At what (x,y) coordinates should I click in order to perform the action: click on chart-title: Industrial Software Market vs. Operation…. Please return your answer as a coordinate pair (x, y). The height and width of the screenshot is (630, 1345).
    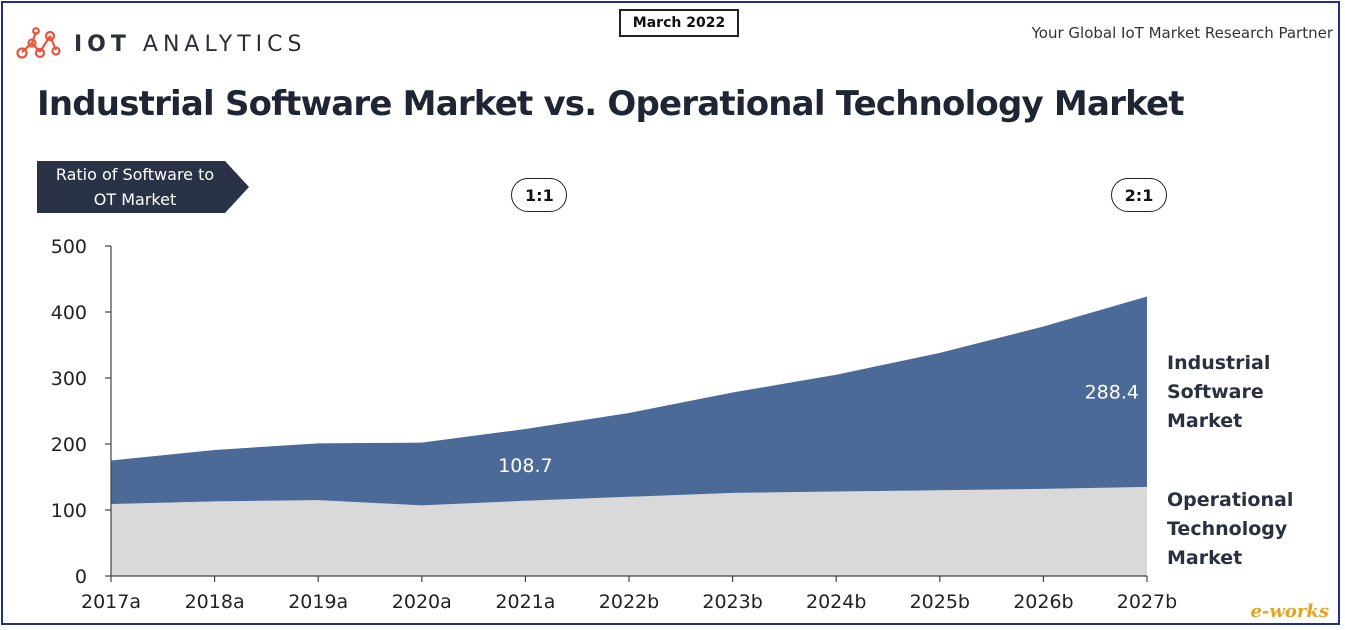
    Looking at the image, I should click on (610, 104).